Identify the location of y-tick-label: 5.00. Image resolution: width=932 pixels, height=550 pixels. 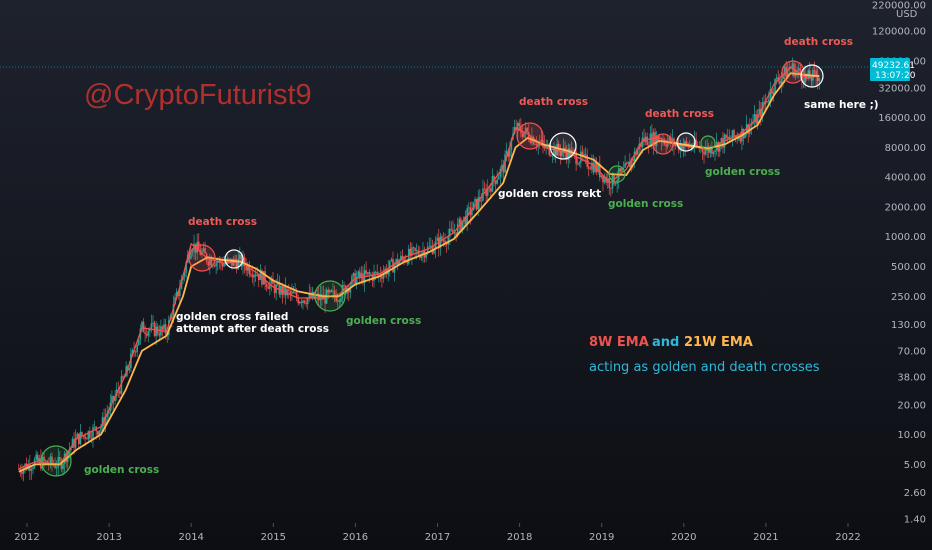
(915, 465).